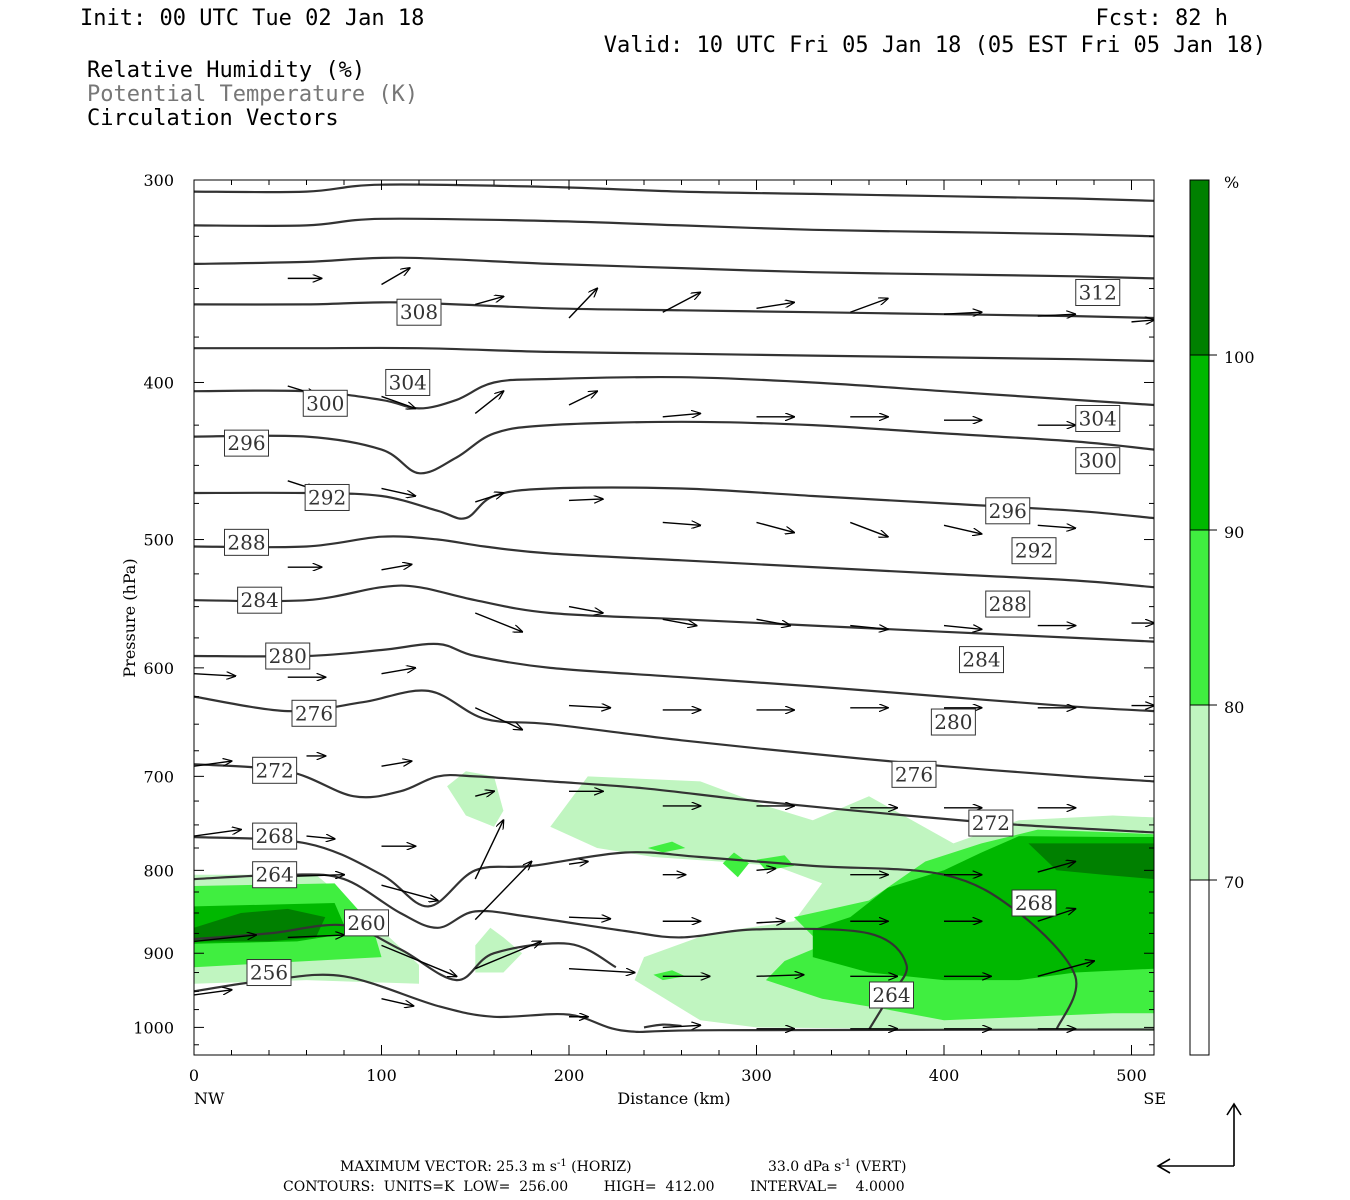  Describe the element at coordinates (756, 1075) in the screenshot. I see `x-tick-label: 300` at that location.